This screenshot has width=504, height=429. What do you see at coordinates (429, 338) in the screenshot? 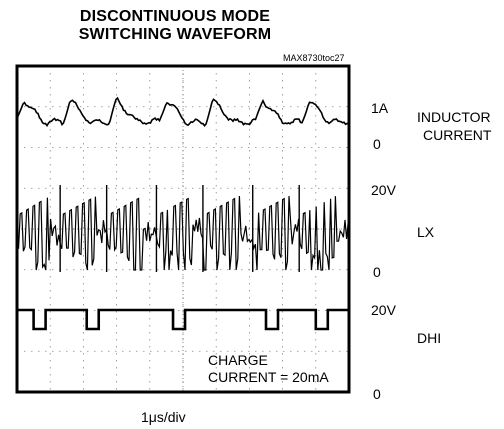
I see `dhi-channel-label: DHI` at bounding box center [429, 338].